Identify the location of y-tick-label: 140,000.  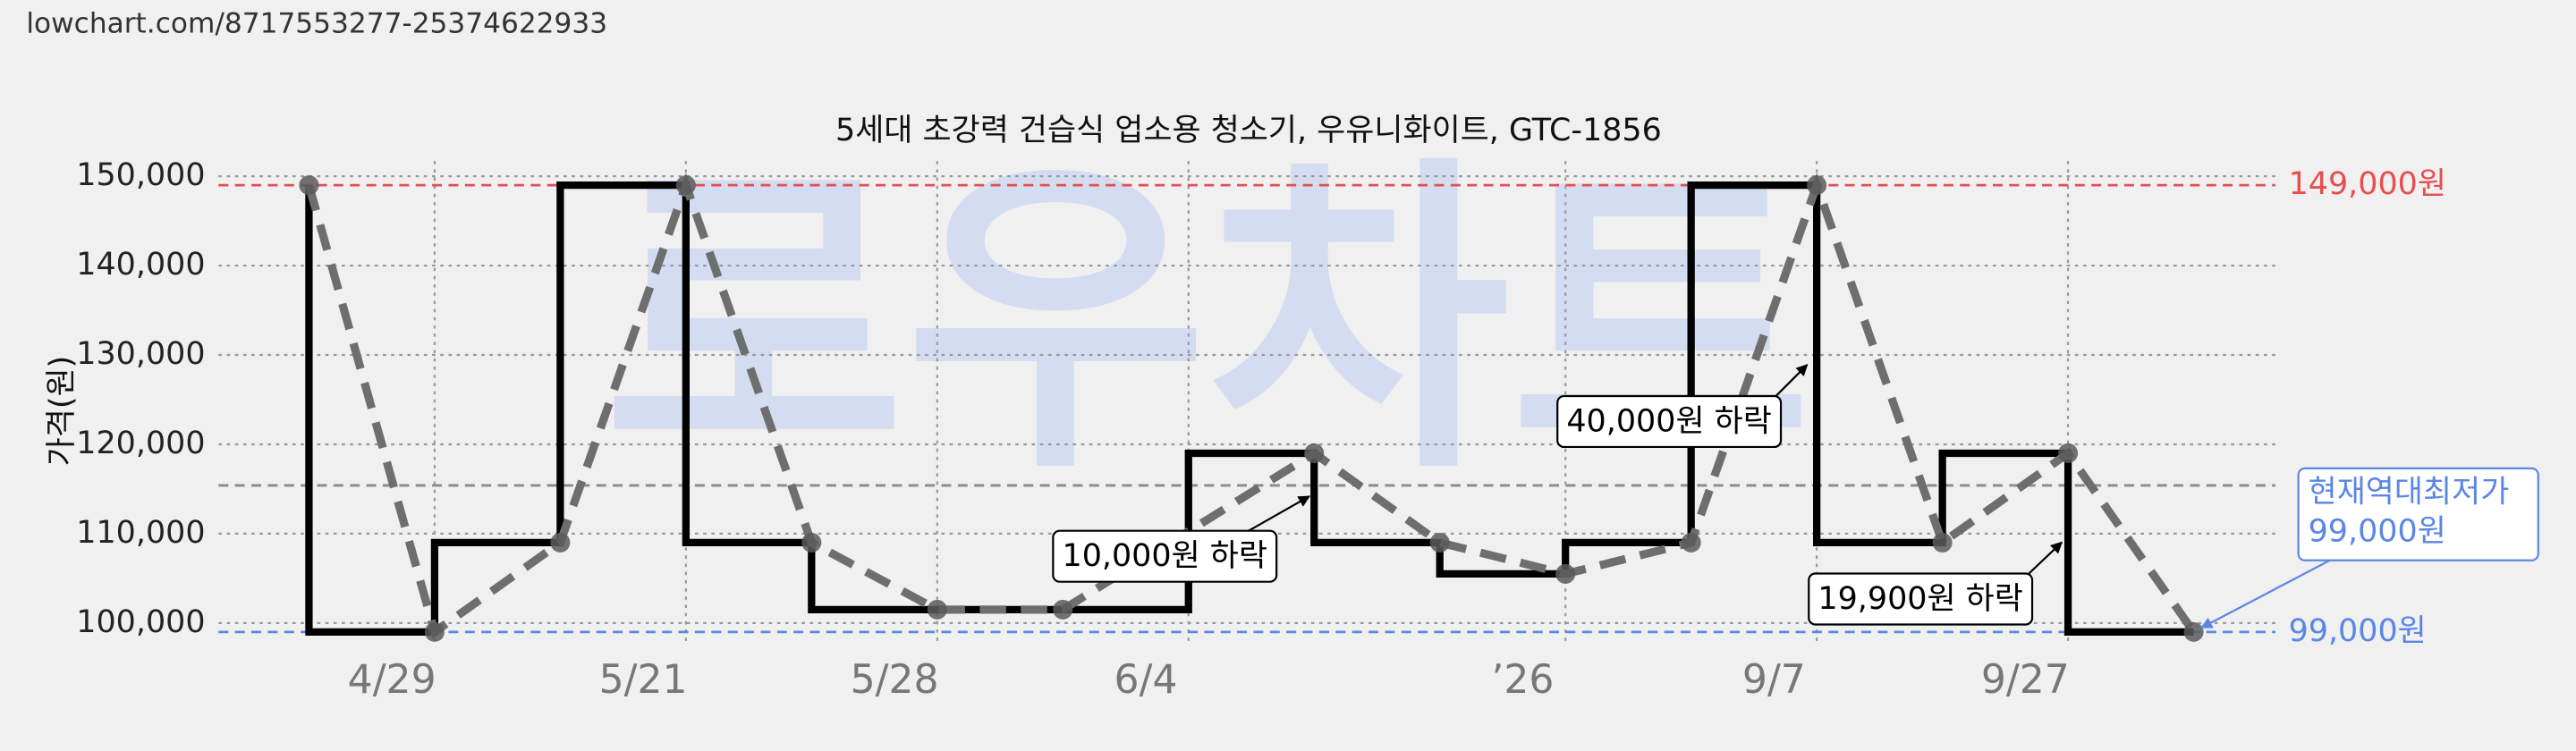
(140, 265).